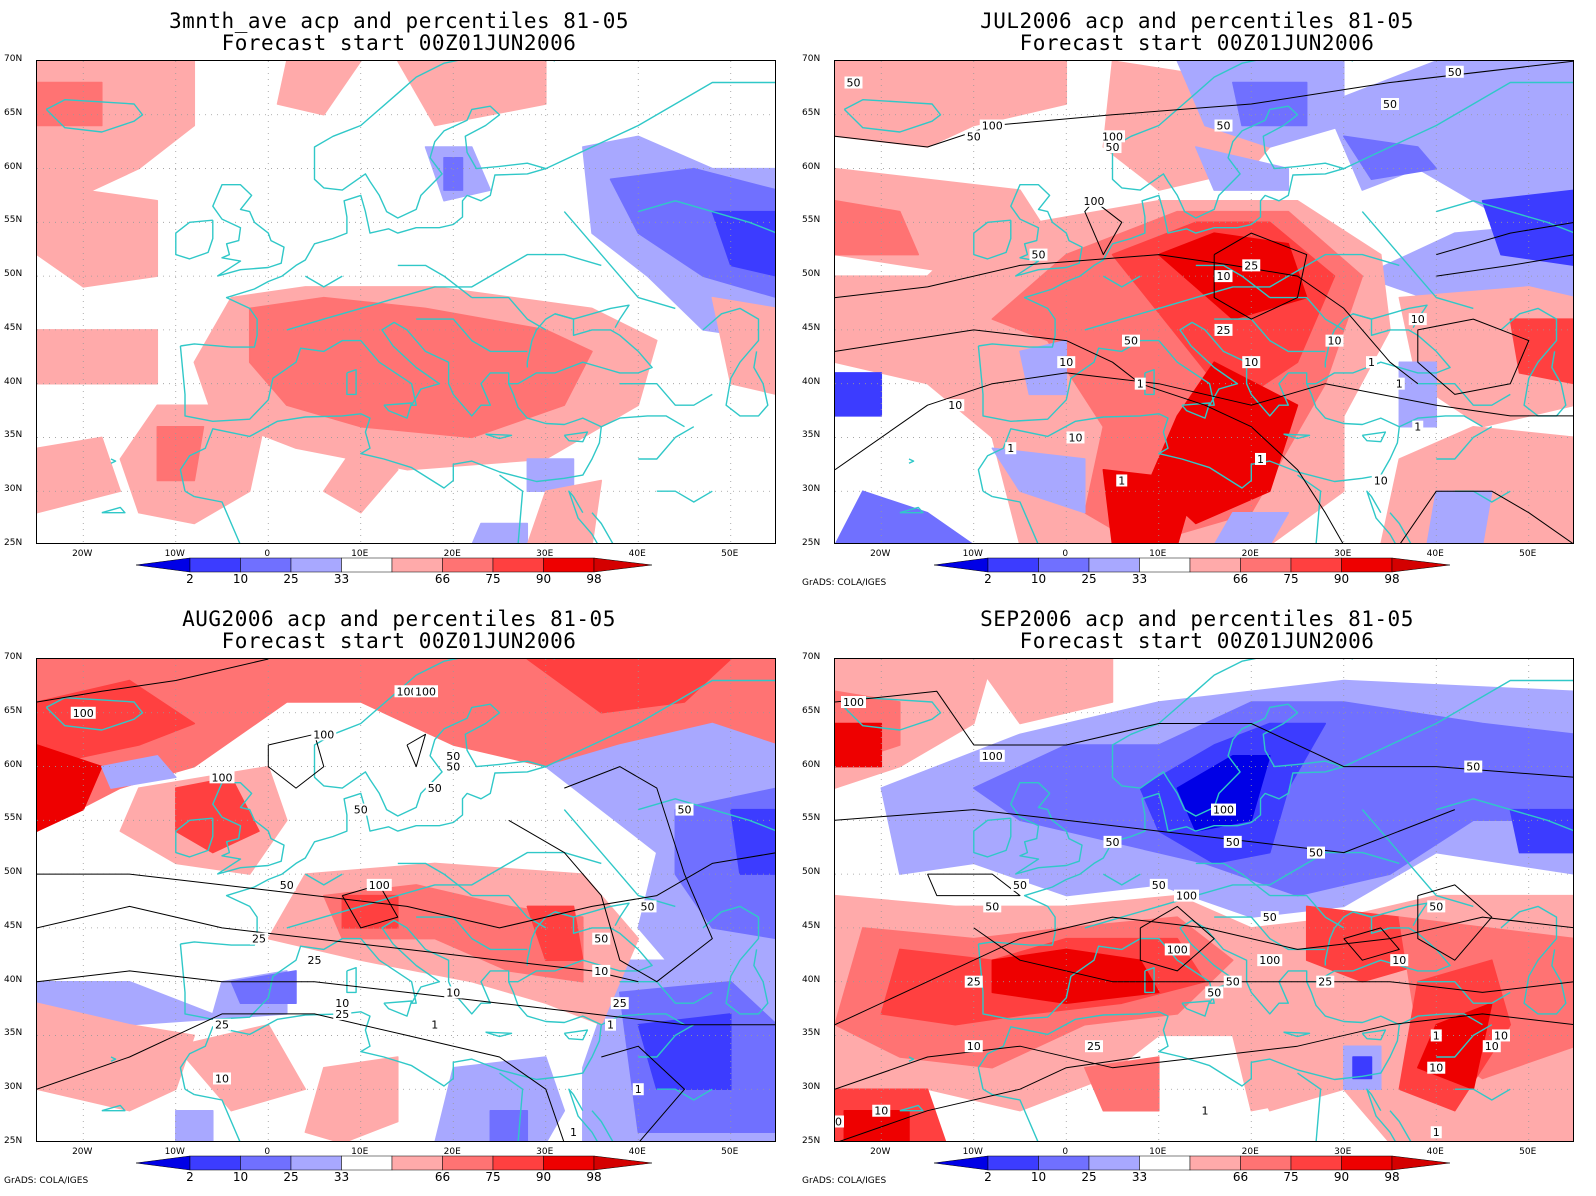 This screenshot has height=1196, width=1596. Describe the element at coordinates (82, 1152) in the screenshot. I see `longitude-label: 20W` at that location.